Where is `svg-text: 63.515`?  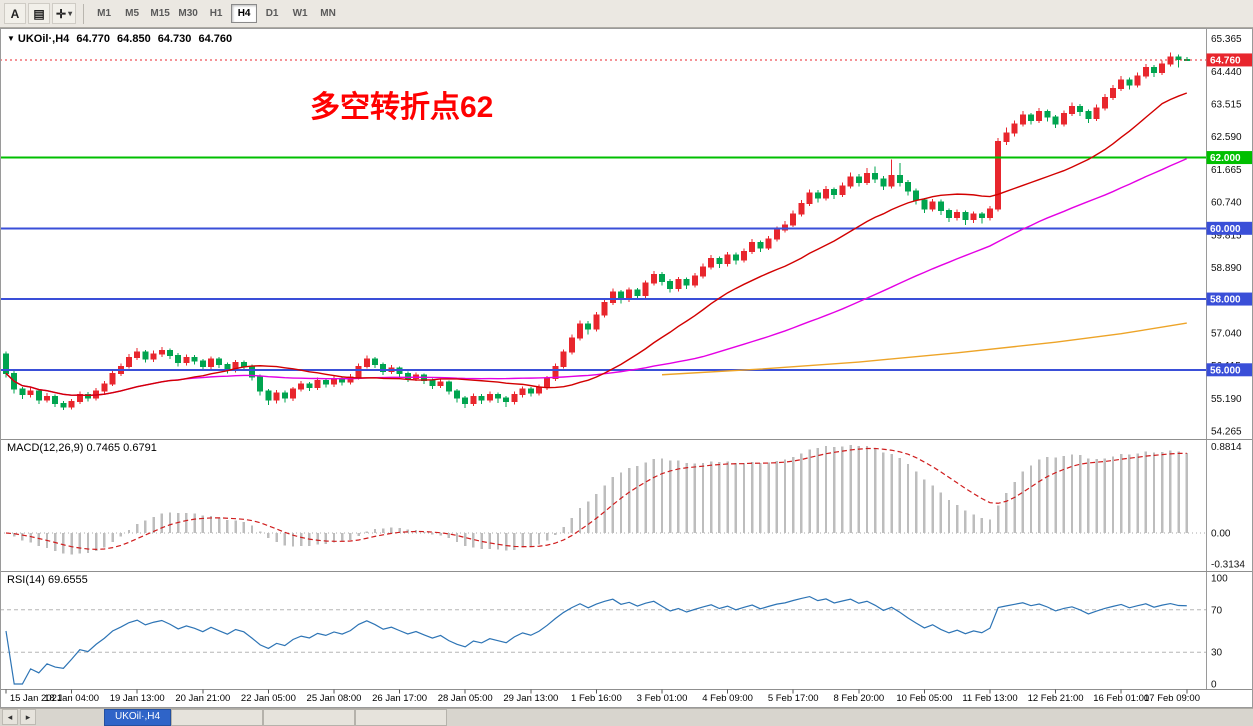
svg-text: 63.515 is located at coordinates (1226, 104).